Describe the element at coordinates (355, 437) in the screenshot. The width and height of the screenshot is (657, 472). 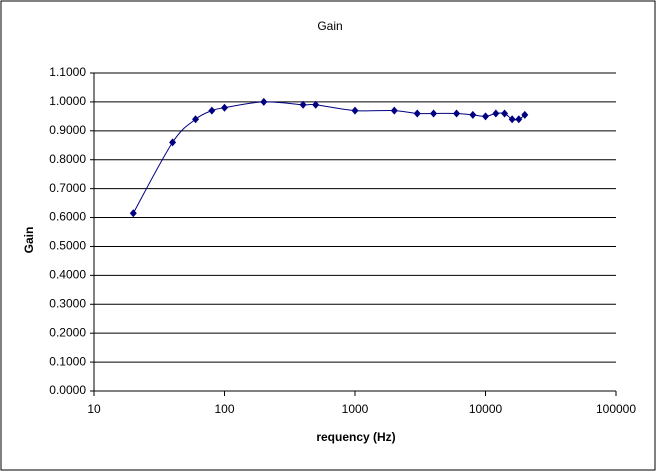
I see `x-axis-label: requency (Hz)` at that location.